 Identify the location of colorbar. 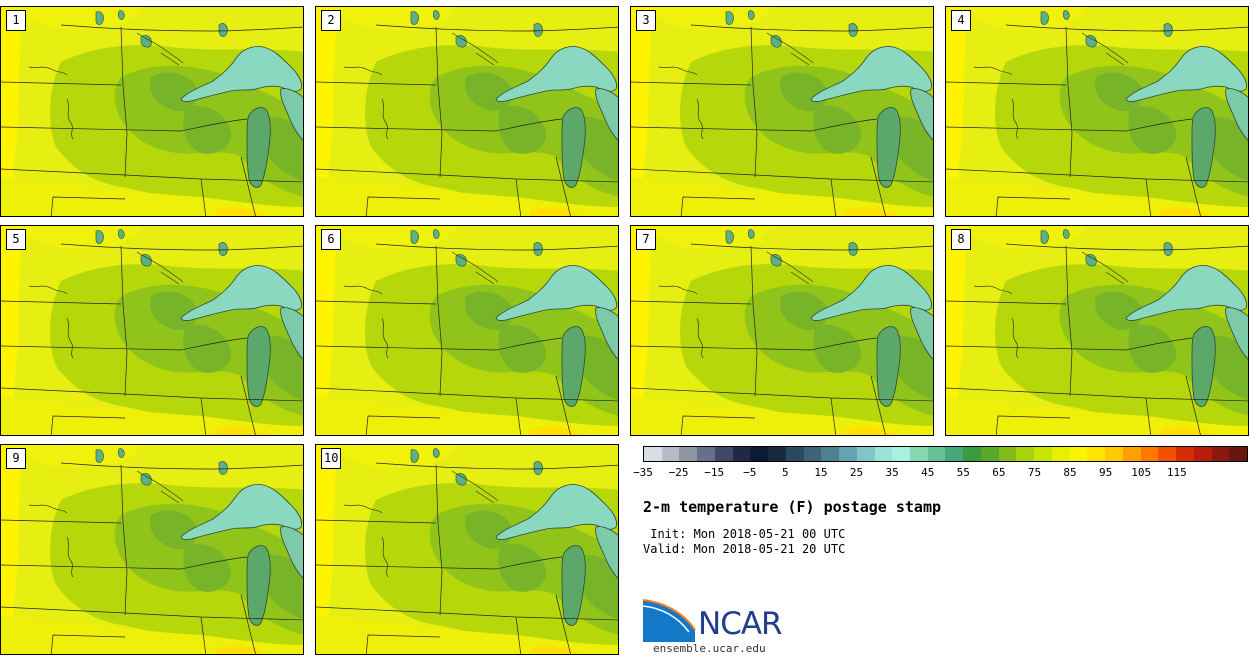
(945, 454).